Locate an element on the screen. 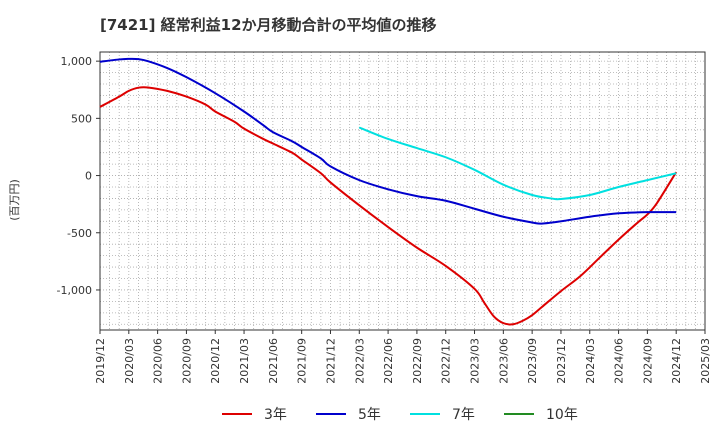  chart-title: [7421] 経常利益12か月移動合計の平均値の推移 is located at coordinates (268, 25).